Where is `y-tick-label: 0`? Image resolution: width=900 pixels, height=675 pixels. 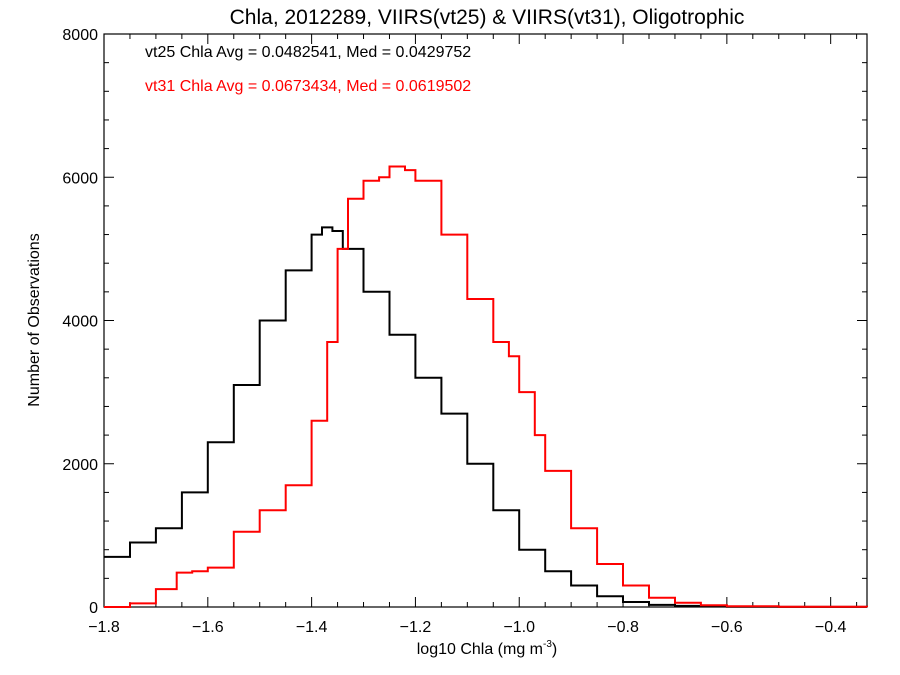 y-tick-label: 0 is located at coordinates (93, 608).